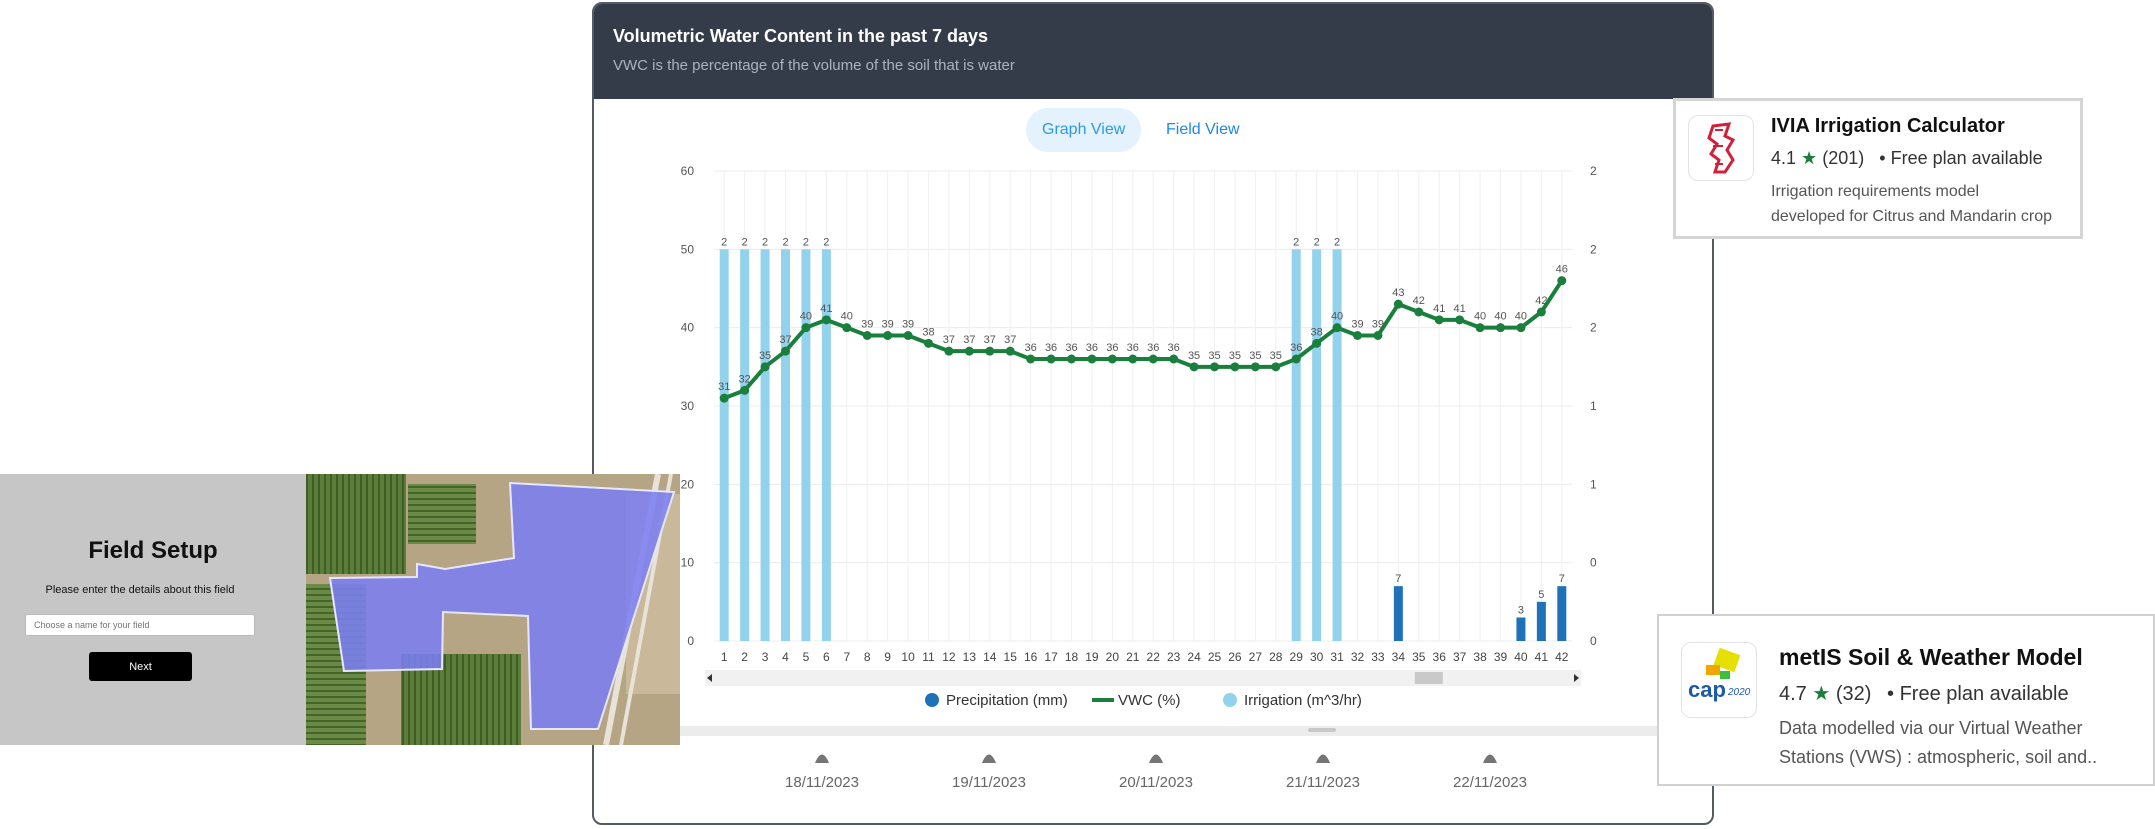 Image resolution: width=2155 pixels, height=829 pixels. What do you see at coordinates (1541, 595) in the screenshot?
I see `precipitation-bar-label: 5` at bounding box center [1541, 595].